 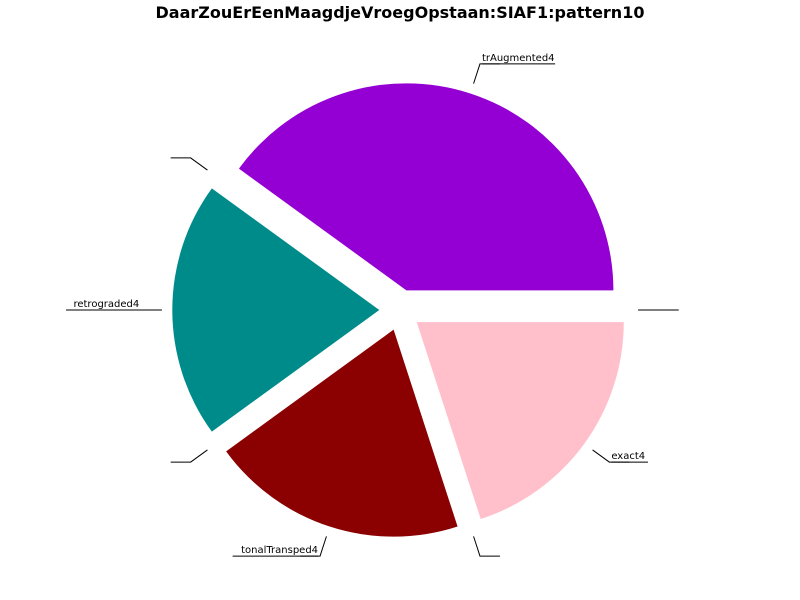 What do you see at coordinates (106, 304) in the screenshot?
I see `slice-label-retrograded4: retrograded4` at bounding box center [106, 304].